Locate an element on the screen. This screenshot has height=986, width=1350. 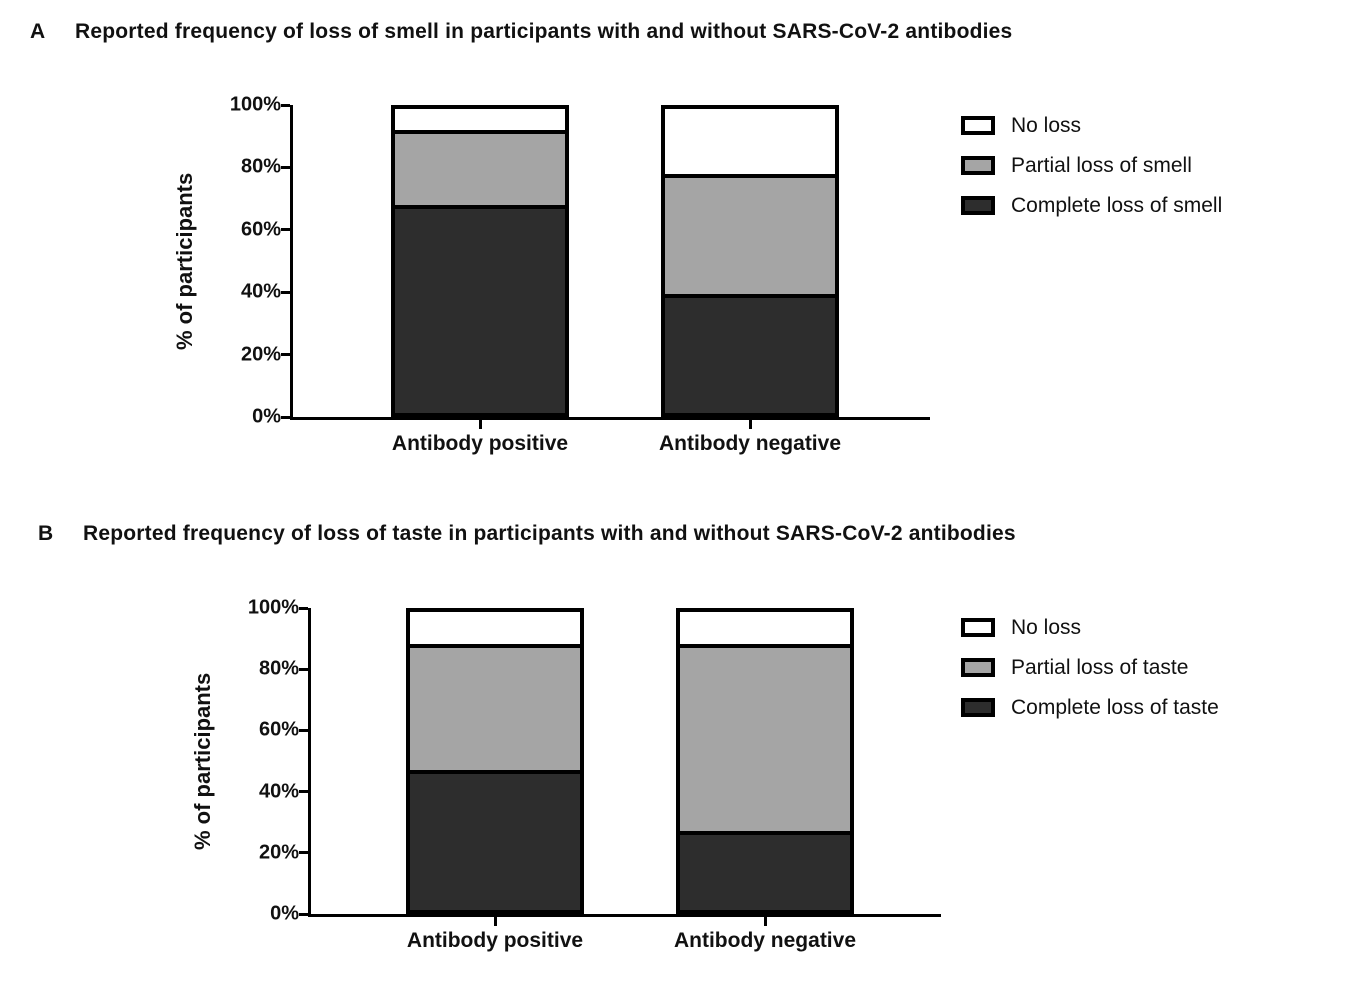
legend-item: Complete loss of taste is located at coordinates (1090, 707).